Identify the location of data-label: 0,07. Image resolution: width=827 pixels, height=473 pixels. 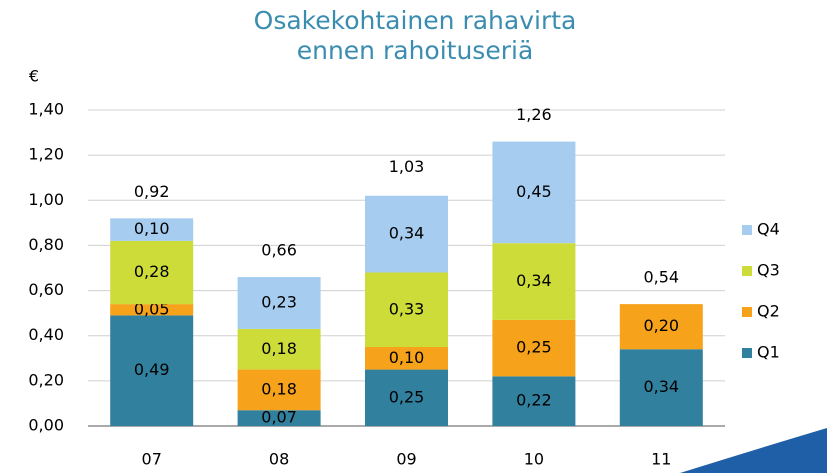
(279, 417).